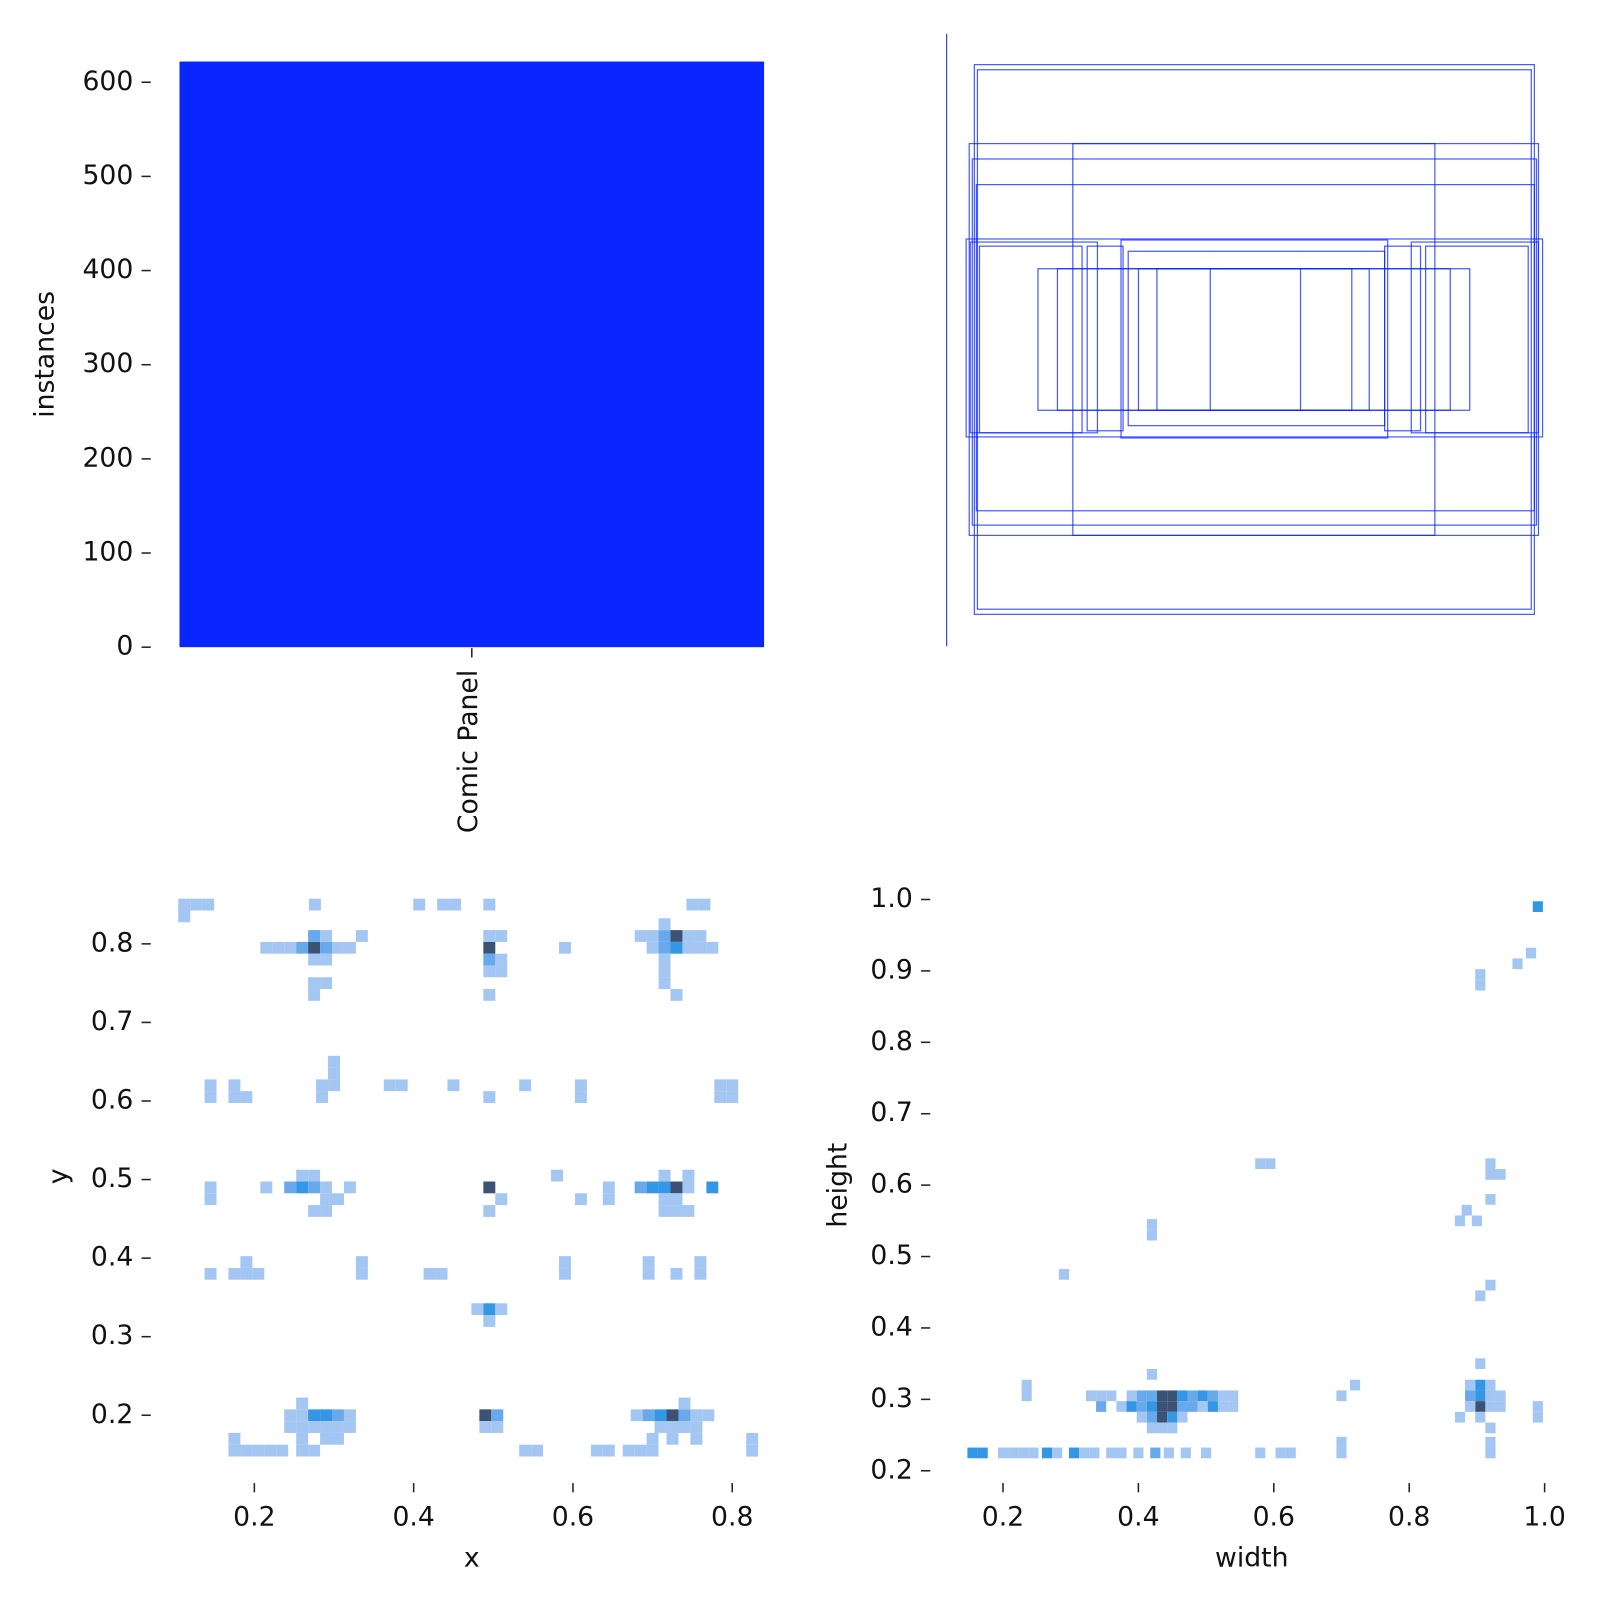 This screenshot has width=1600, height=1600. I want to click on y-tick-label: 400, so click(107, 269).